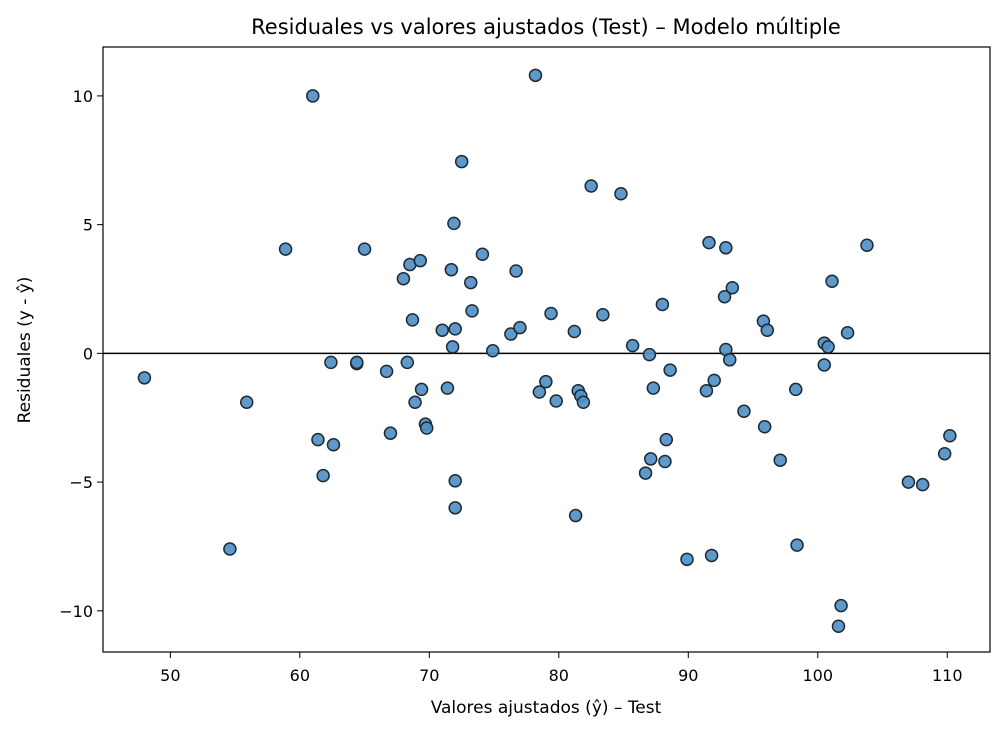 This screenshot has width=1004, height=732. Describe the element at coordinates (88, 225) in the screenshot. I see `y-tick-label: 5` at that location.